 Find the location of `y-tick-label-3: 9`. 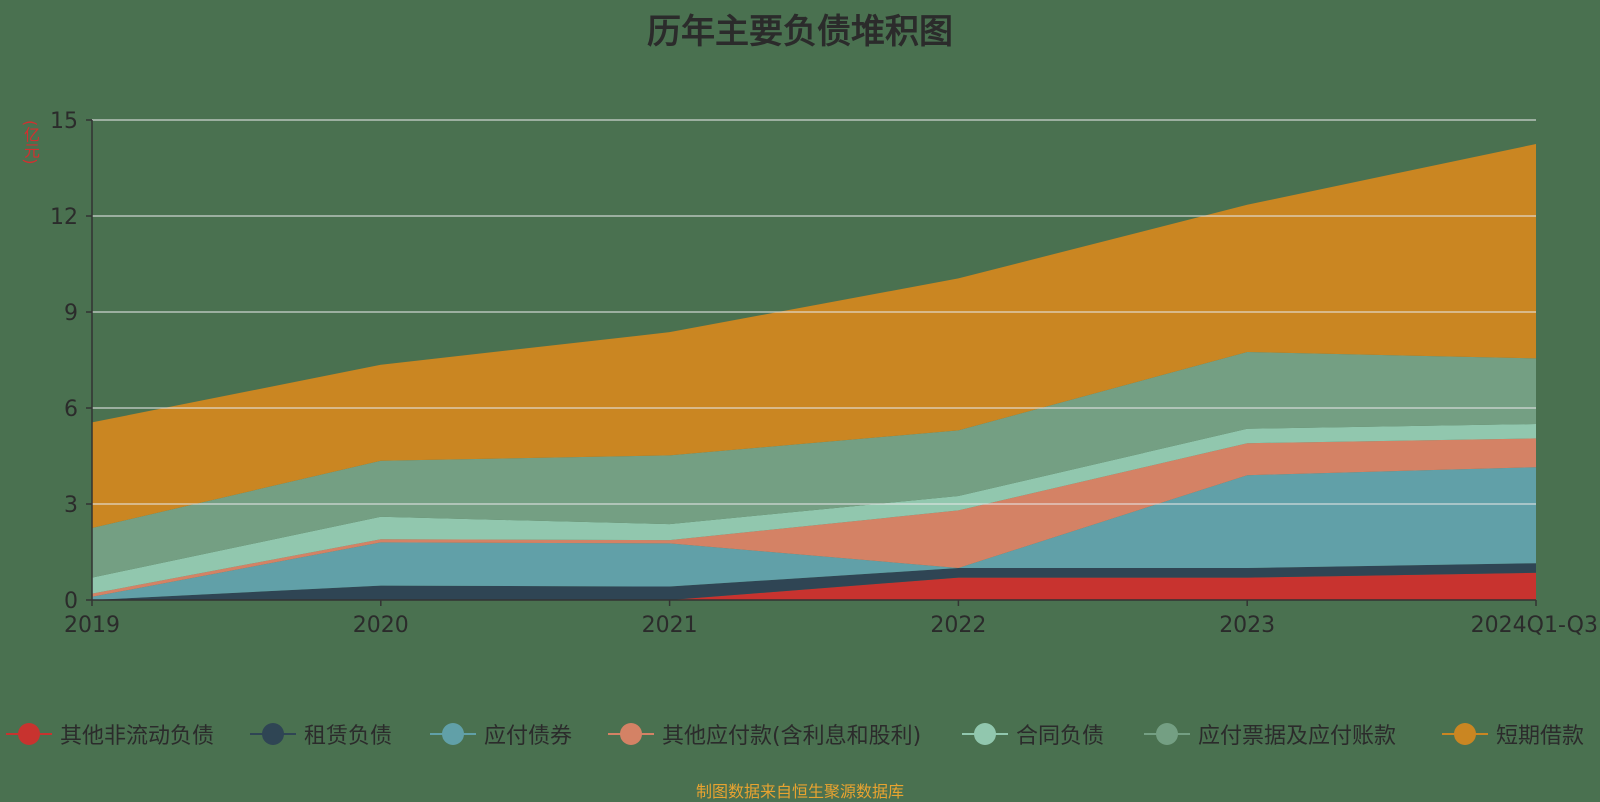

y-tick-label-3: 9 is located at coordinates (71, 313).